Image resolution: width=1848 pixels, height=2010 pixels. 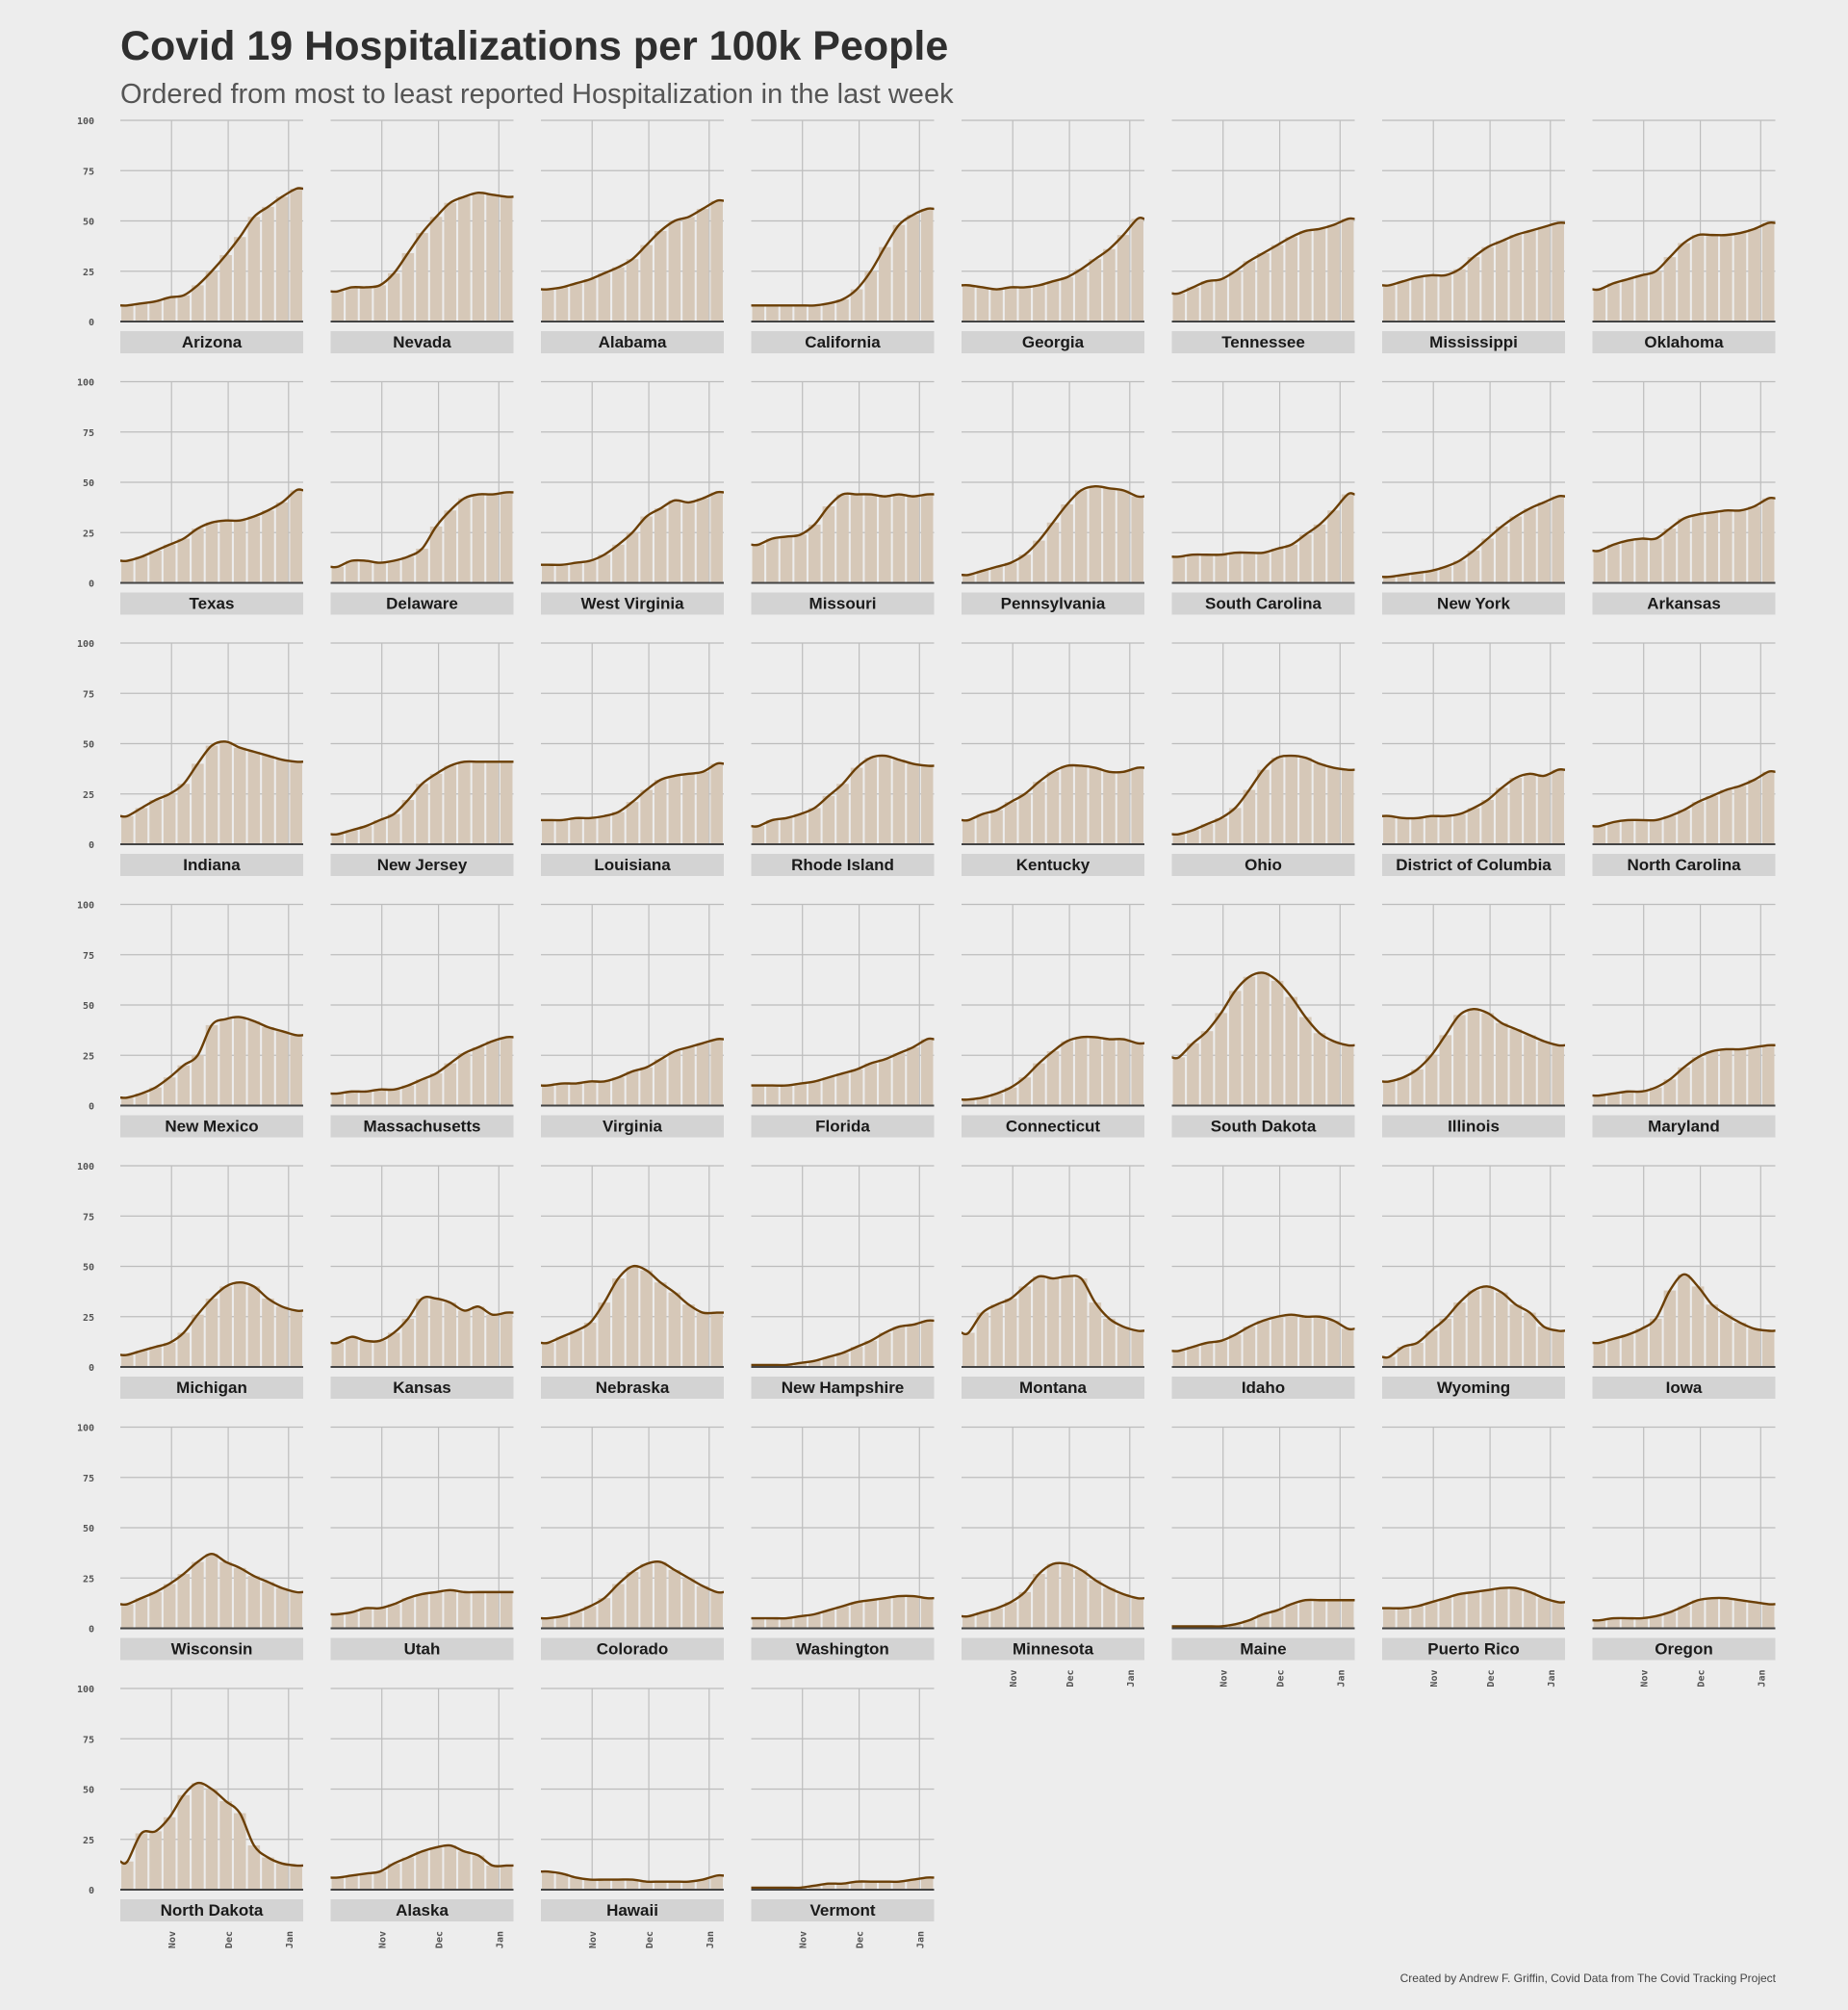 I want to click on facet-label: Vermont, so click(x=842, y=1911).